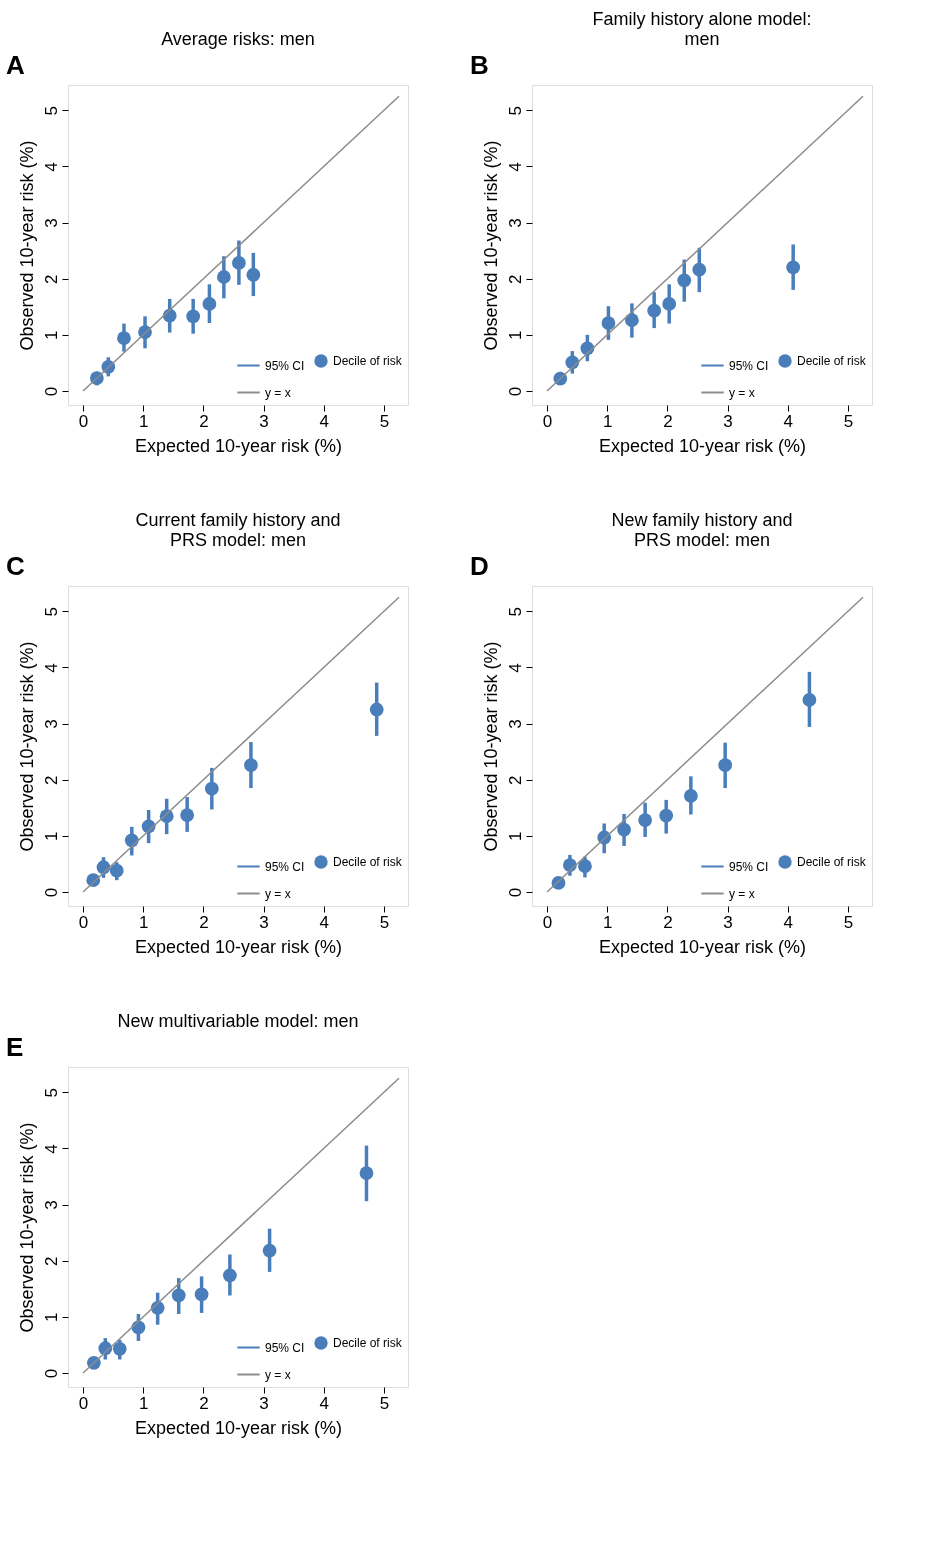 This screenshot has width=939, height=1552. I want to click on chart-title: New family history and PRS model: men, so click(702, 530).